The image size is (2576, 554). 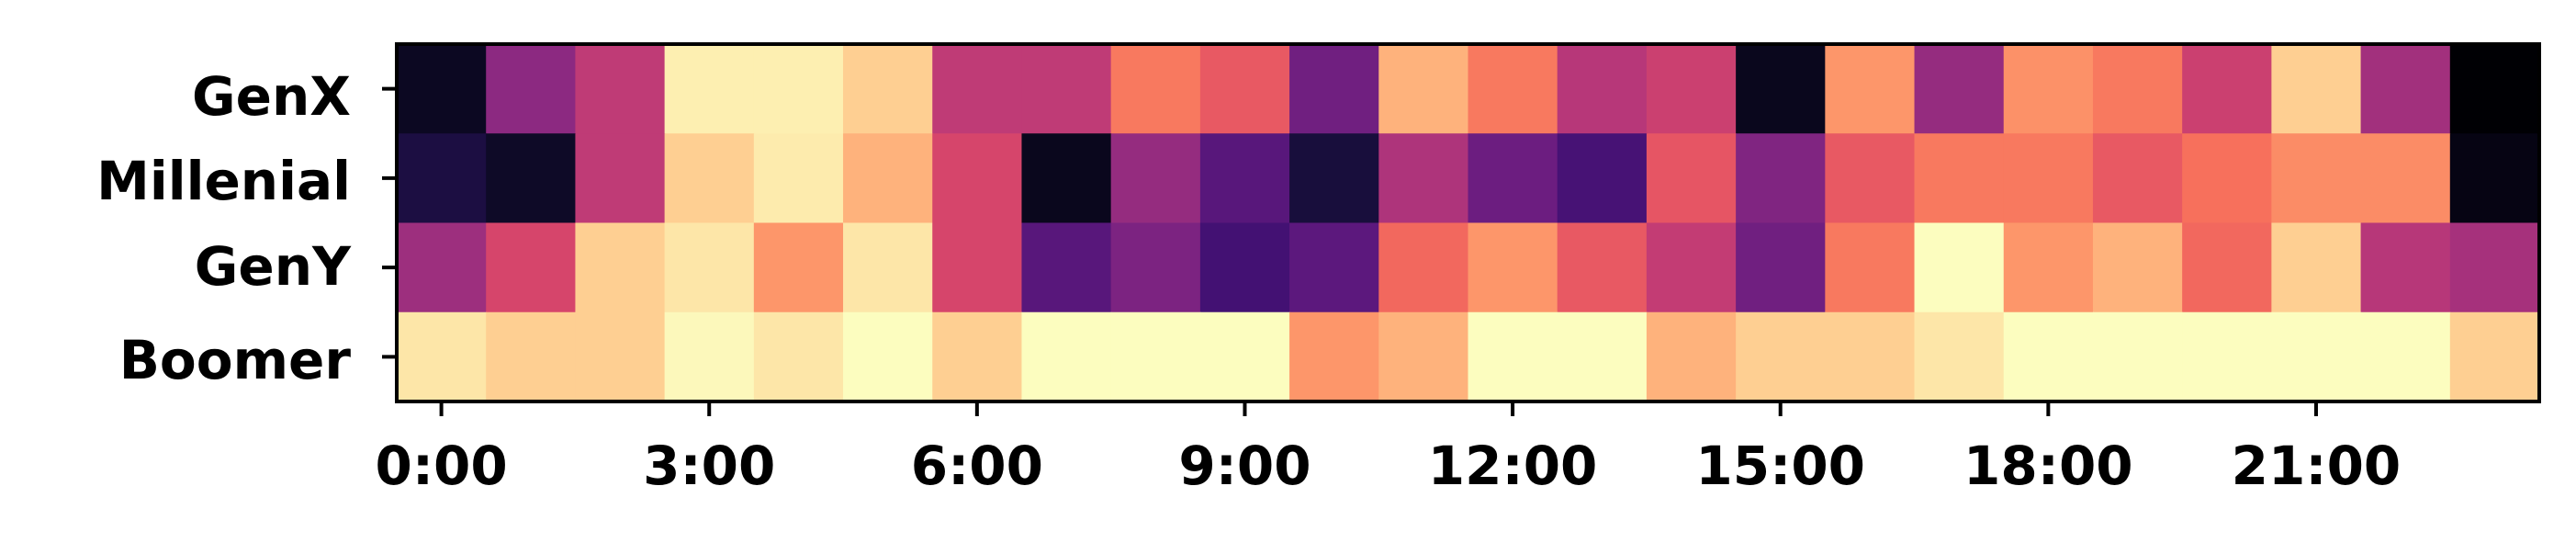 I want to click on x-tick-label-12: 12:00, so click(x=1513, y=466).